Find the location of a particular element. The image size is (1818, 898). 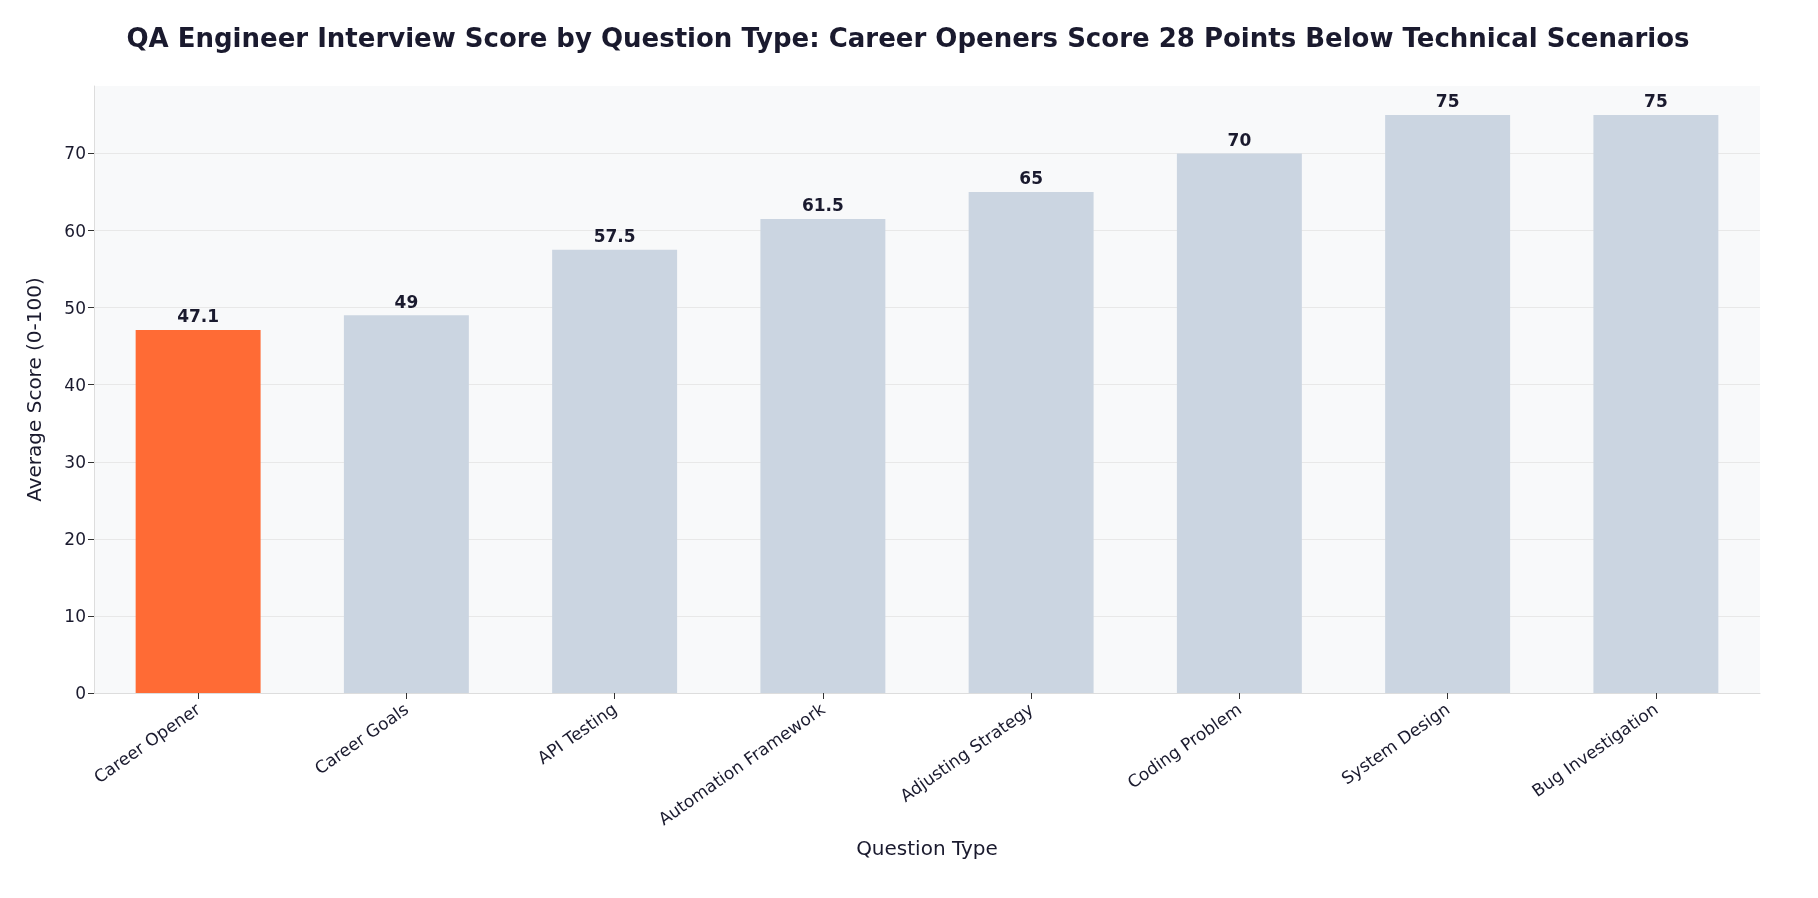

y-axis-title: Average Score (0-100) is located at coordinates (34, 389).